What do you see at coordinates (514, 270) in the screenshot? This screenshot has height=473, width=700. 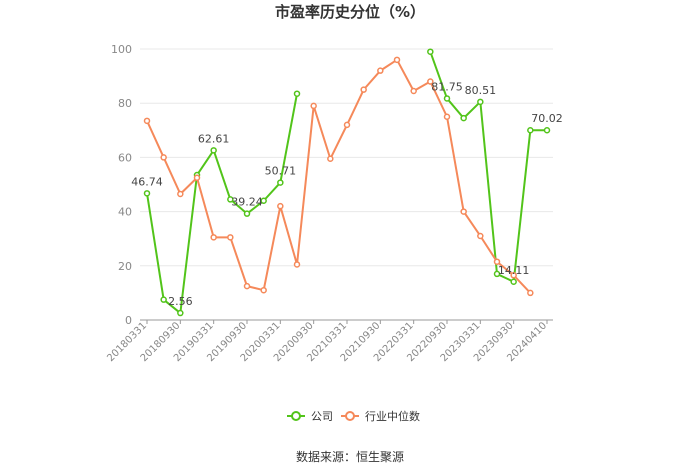 I see `data-label: 14.11` at bounding box center [514, 270].